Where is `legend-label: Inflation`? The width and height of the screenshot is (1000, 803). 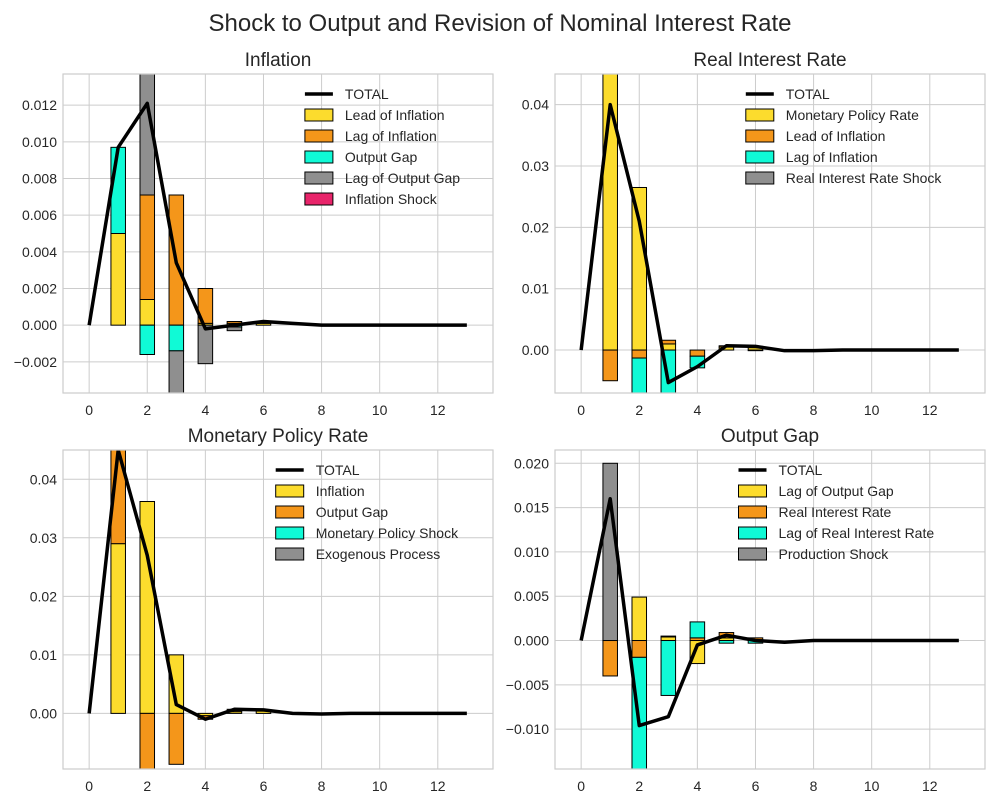
legend-label: Inflation is located at coordinates (340, 491).